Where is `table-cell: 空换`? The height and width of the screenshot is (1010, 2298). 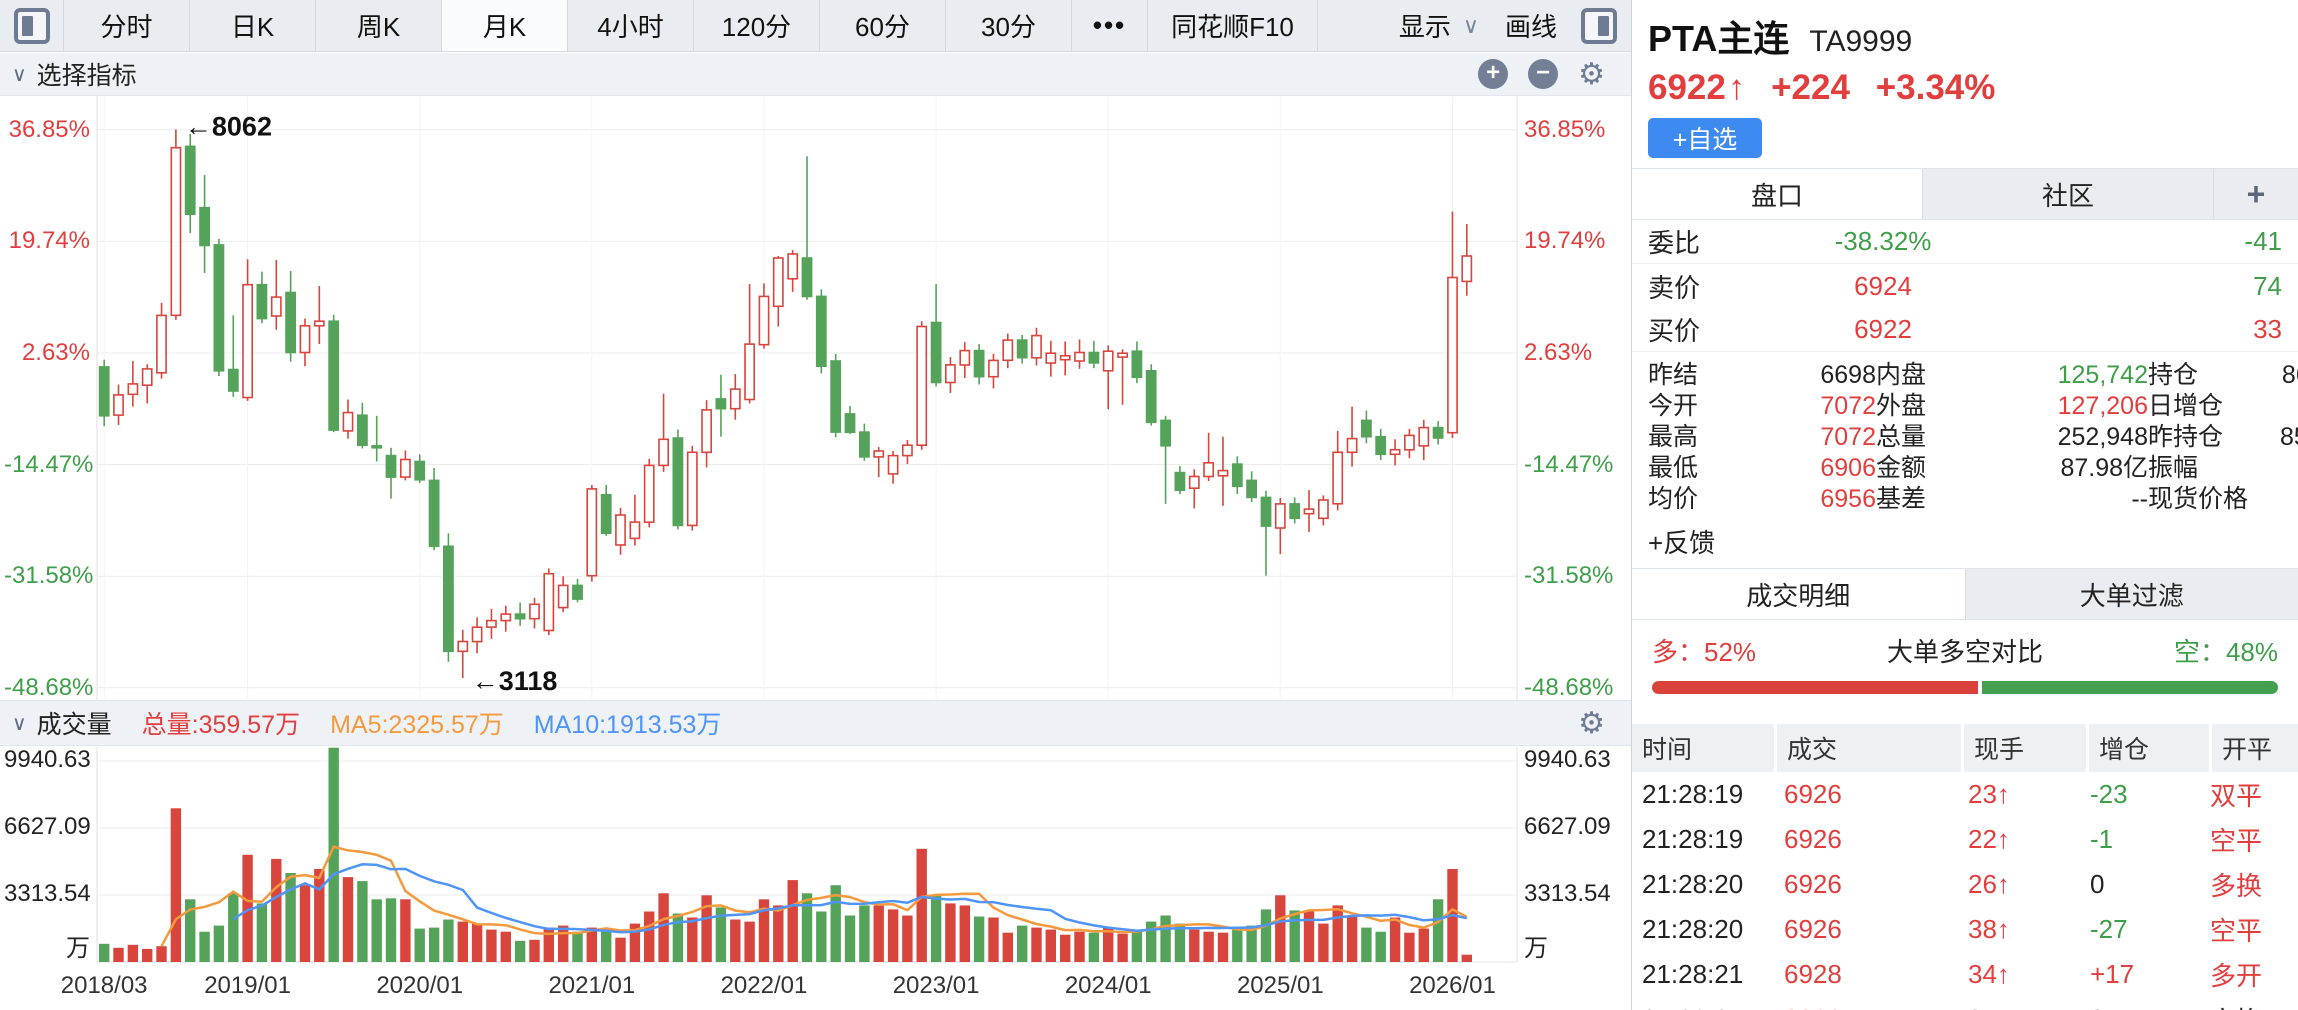 table-cell: 空换 is located at coordinates (2249, 1005).